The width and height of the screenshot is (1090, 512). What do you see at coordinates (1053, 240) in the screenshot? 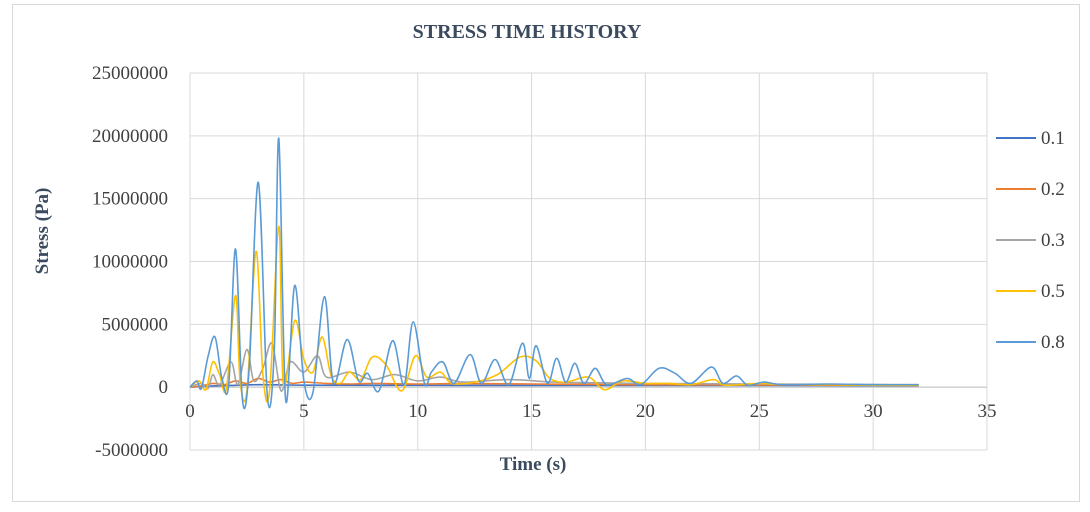
I see `legend-label: 0.3` at bounding box center [1053, 240].